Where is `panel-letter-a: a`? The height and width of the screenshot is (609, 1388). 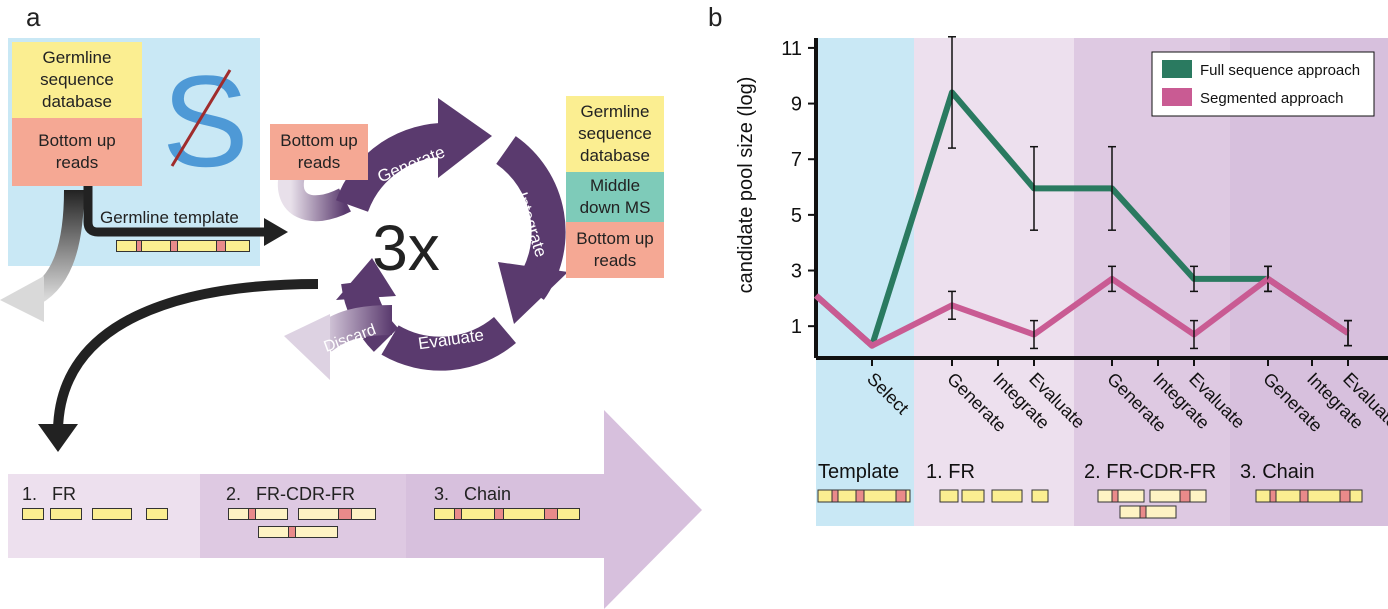 panel-letter-a: a is located at coordinates (33, 17).